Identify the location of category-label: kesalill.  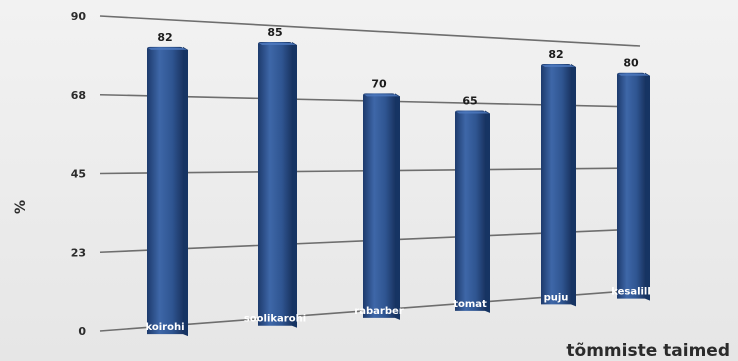
(631, 292).